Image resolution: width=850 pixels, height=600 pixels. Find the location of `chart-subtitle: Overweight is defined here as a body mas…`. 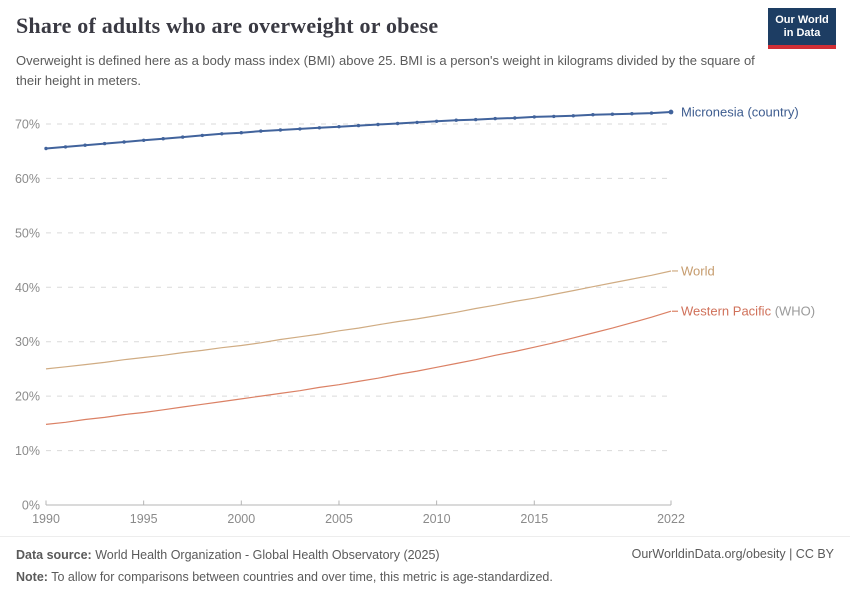

chart-subtitle: Overweight is defined here as a body mas… is located at coordinates (385, 70).